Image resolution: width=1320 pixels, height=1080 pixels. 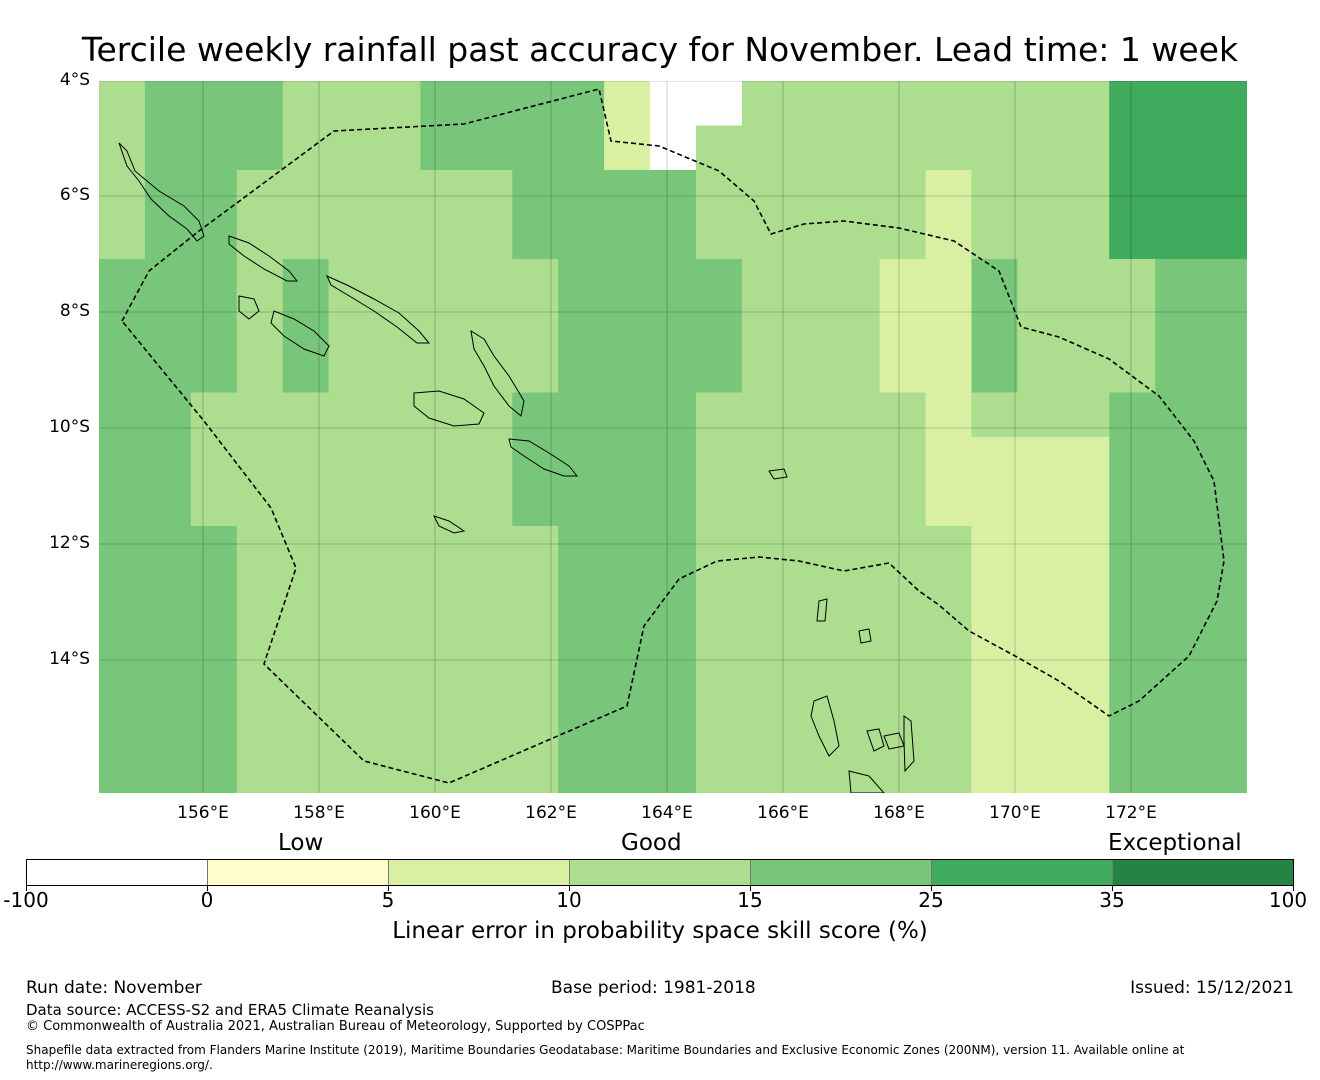 I want to click on island-guadalcanal, so click(x=449, y=408).